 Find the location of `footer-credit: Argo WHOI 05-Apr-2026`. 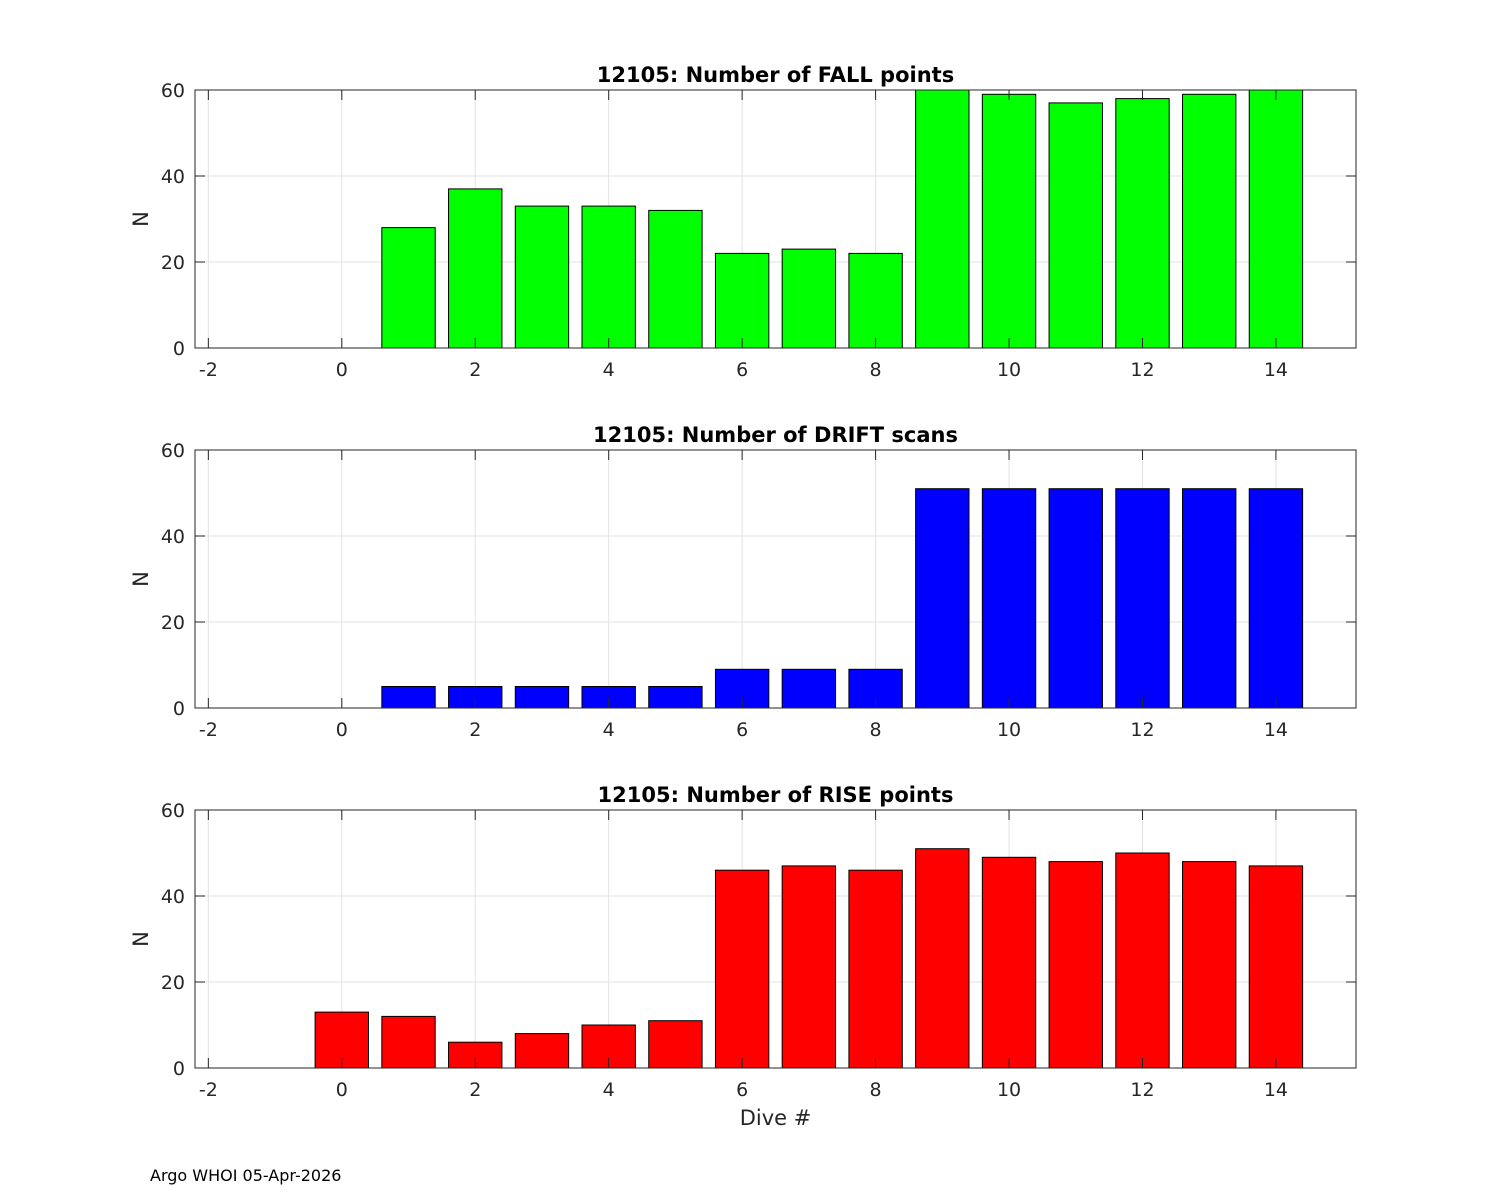

footer-credit: Argo WHOI 05-Apr-2026 is located at coordinates (246, 1175).